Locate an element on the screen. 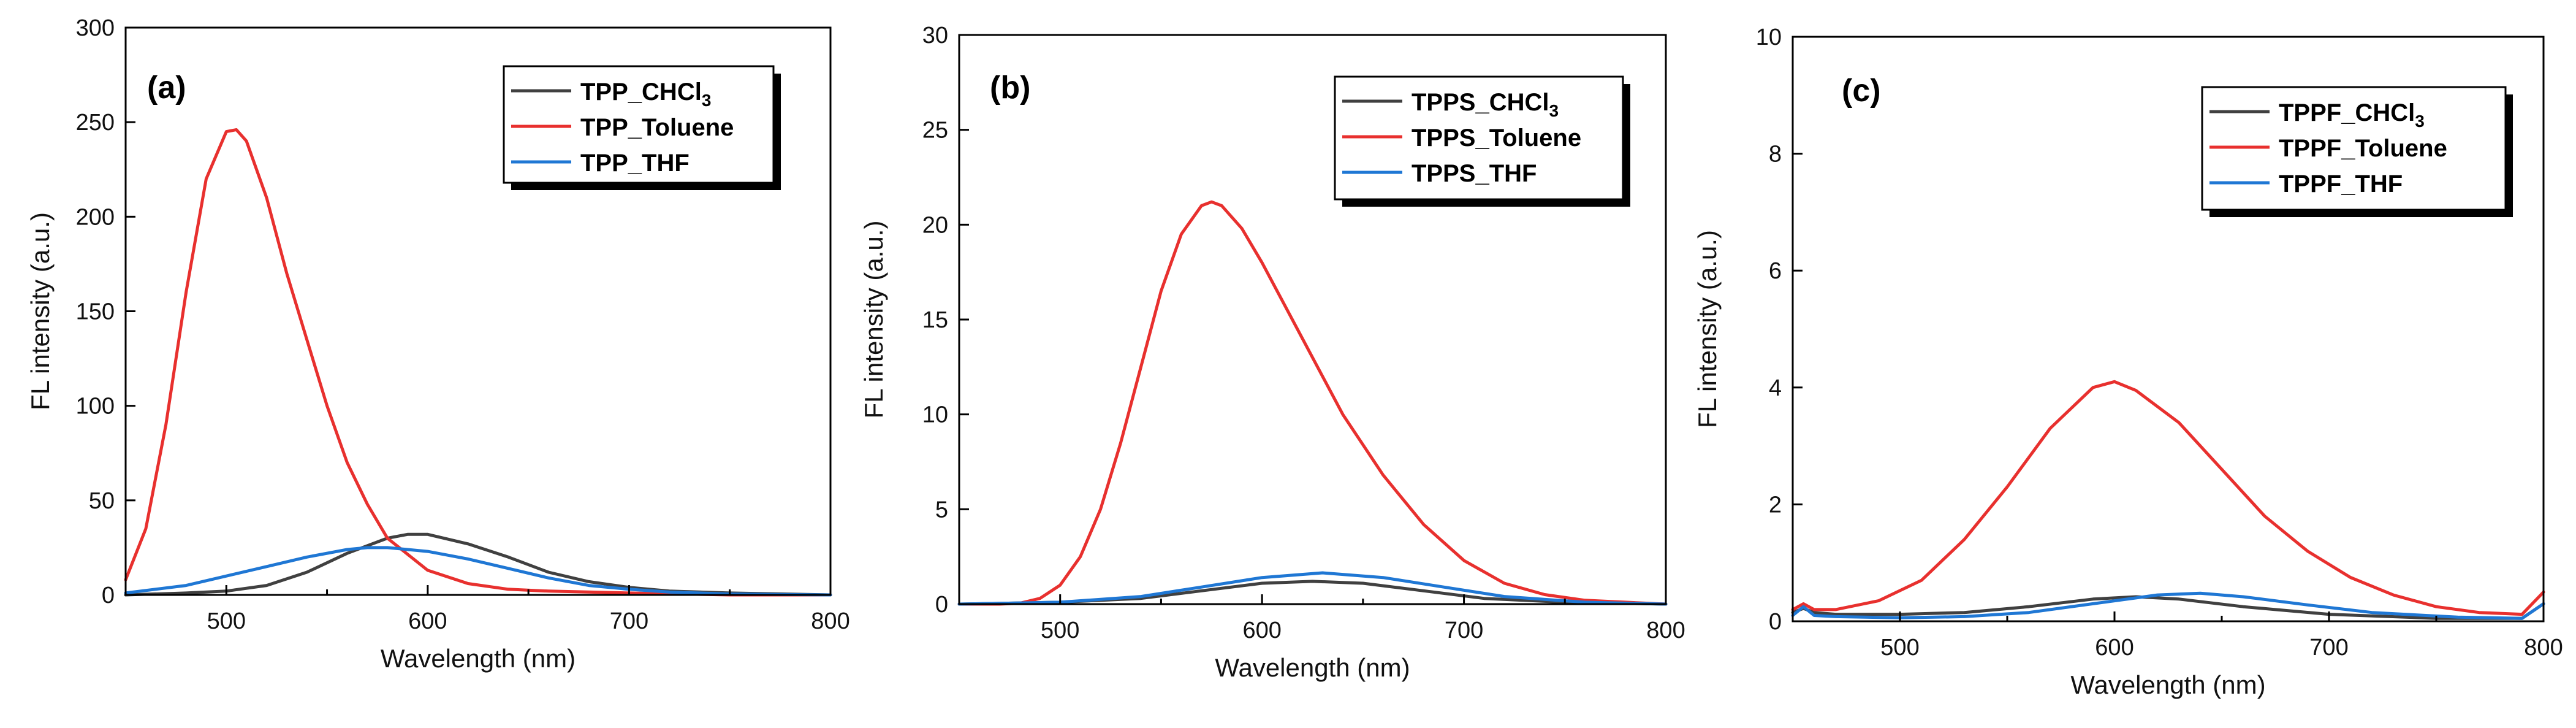  legend-entry: TPPF_CHCl3 is located at coordinates (2352, 115).